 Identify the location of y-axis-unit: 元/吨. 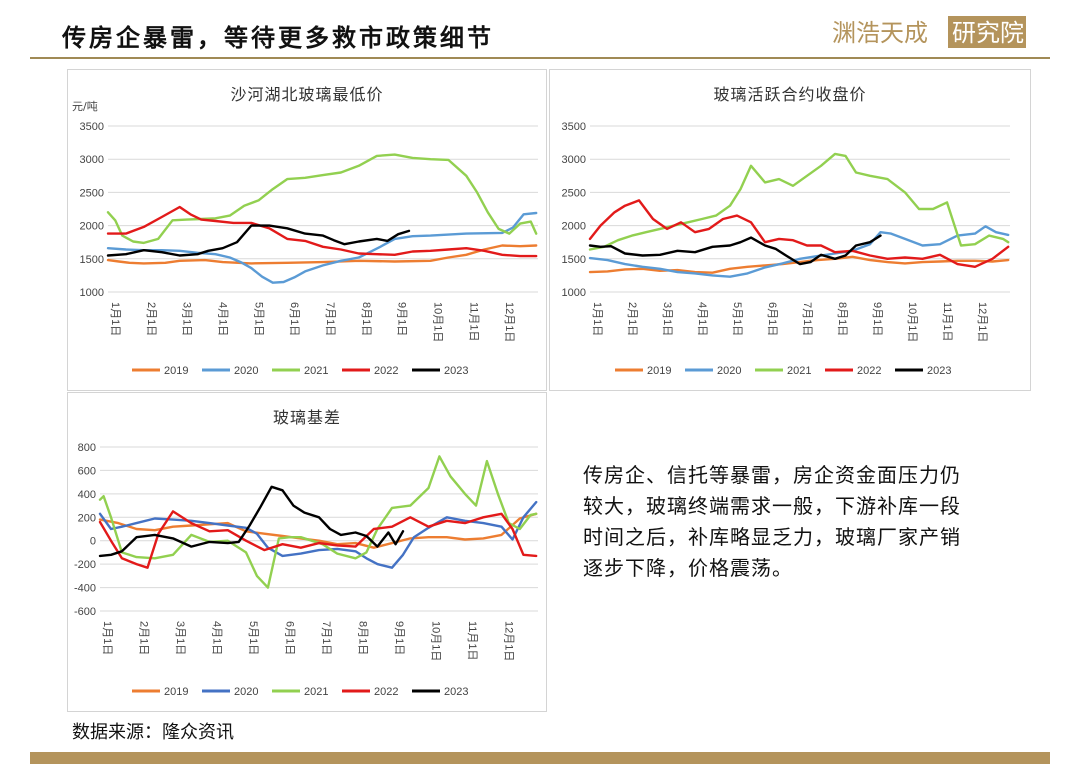
(85, 106).